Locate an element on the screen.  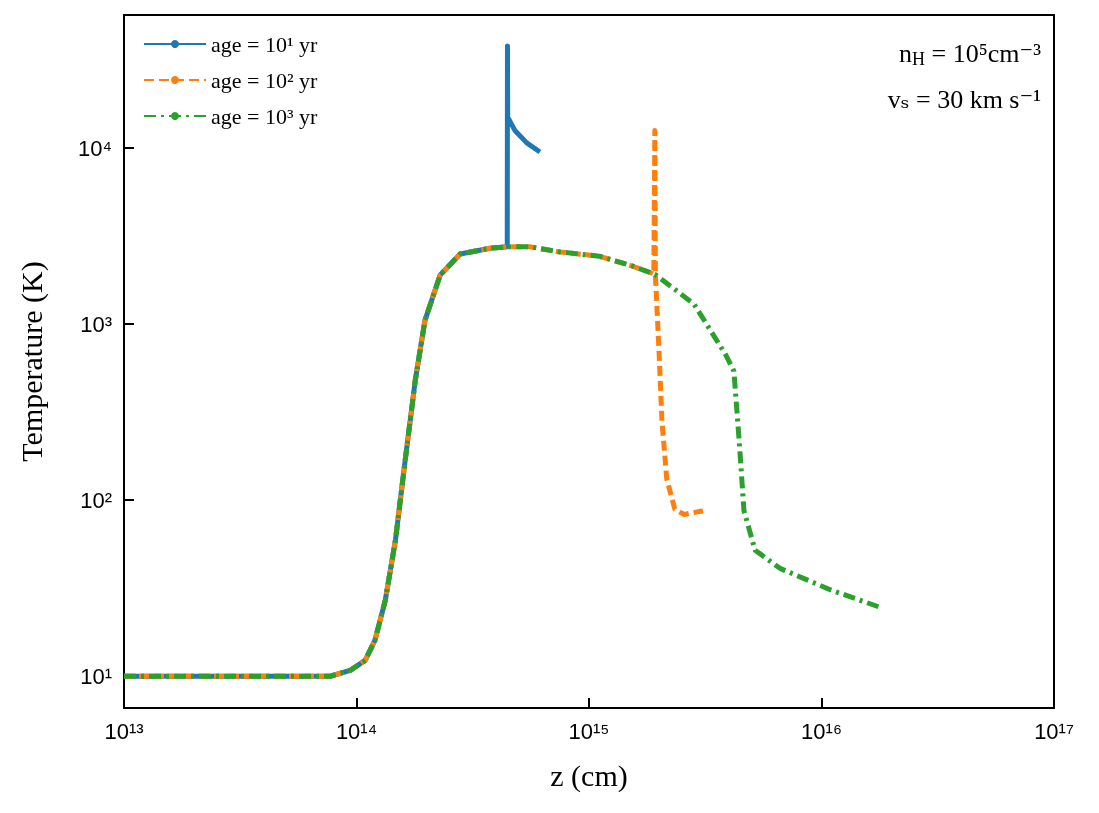
x-tick-label: 10¹⁶ is located at coordinates (821, 731).